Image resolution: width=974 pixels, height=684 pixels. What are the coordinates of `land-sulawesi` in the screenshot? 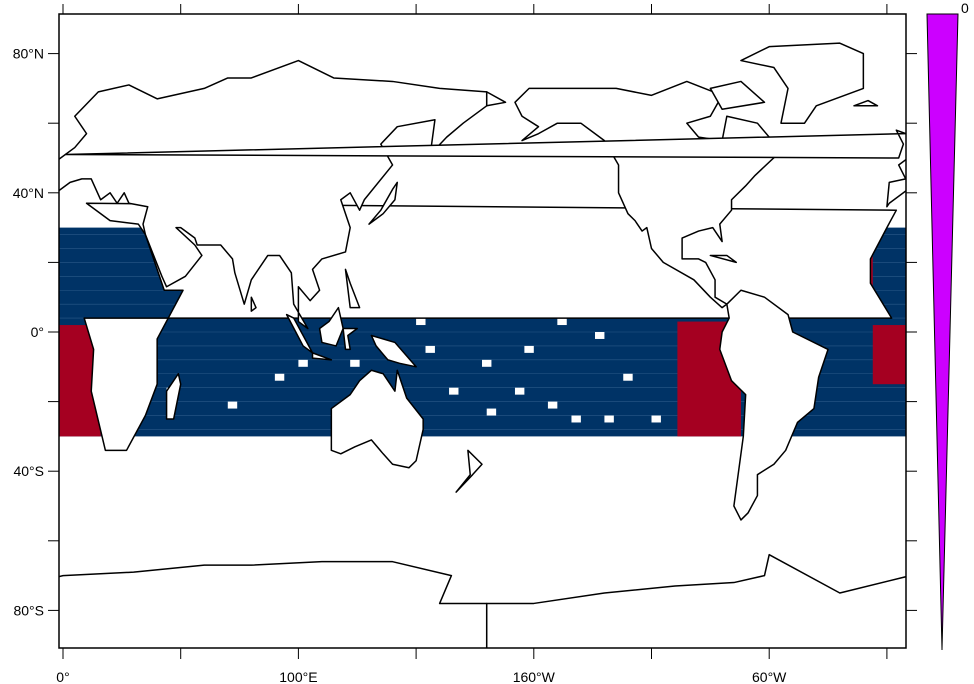 It's located at (350, 339).